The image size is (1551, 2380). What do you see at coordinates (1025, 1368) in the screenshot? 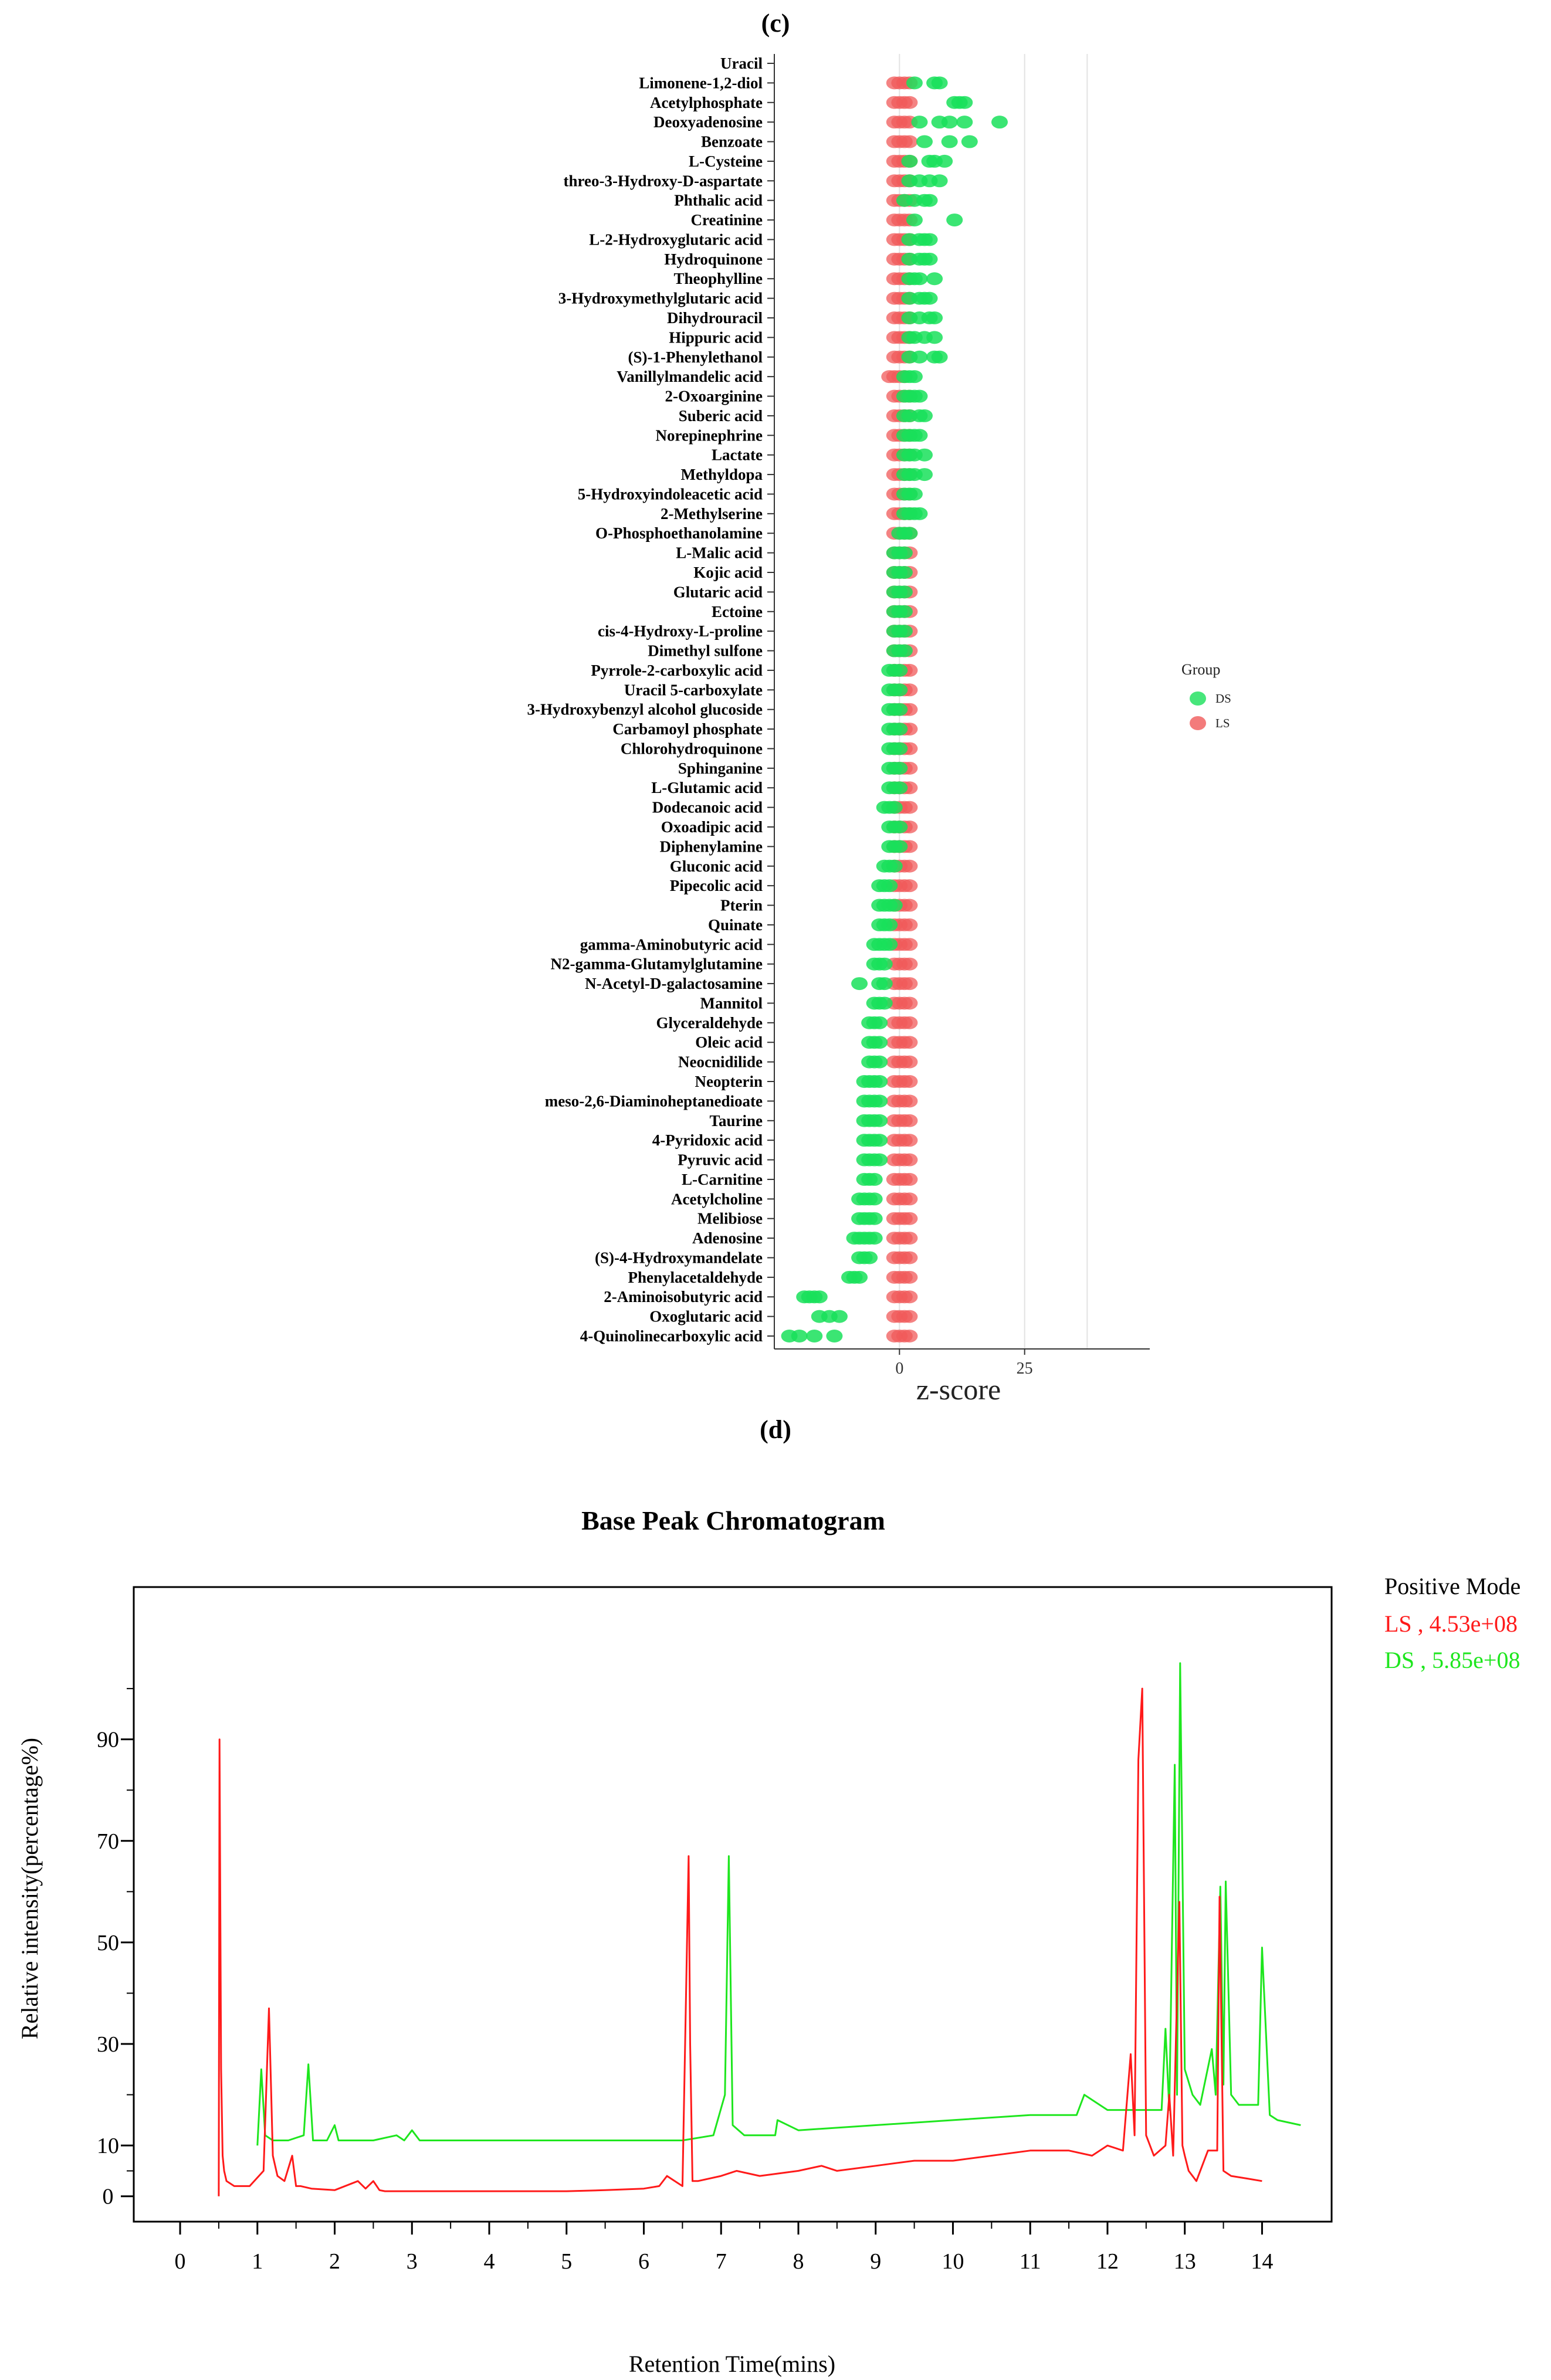
I see `x-tick-label: 25` at bounding box center [1025, 1368].